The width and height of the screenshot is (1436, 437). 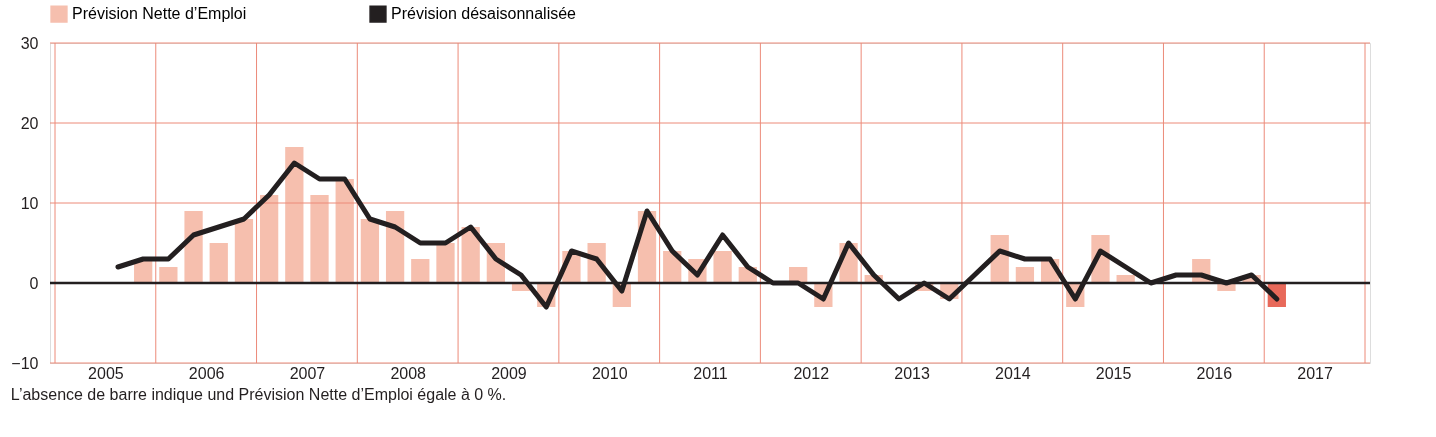 What do you see at coordinates (811, 373) in the screenshot?
I see `x-tick-label: 2012` at bounding box center [811, 373].